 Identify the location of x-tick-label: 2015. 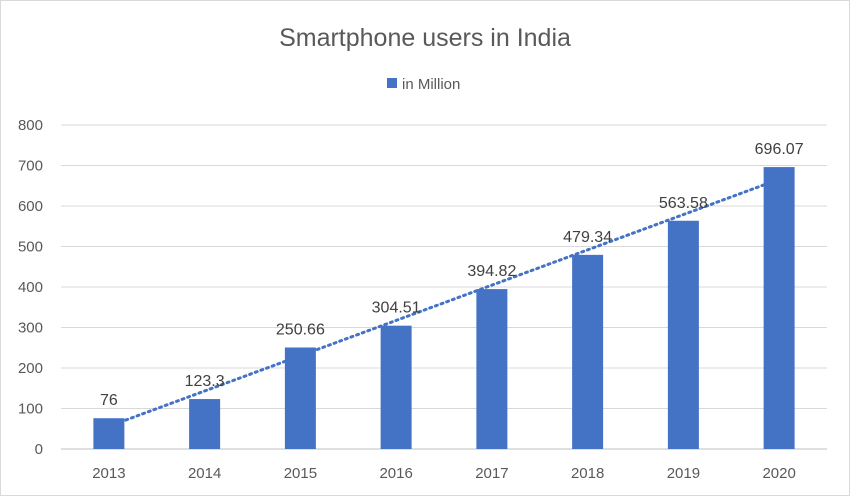
(300, 473).